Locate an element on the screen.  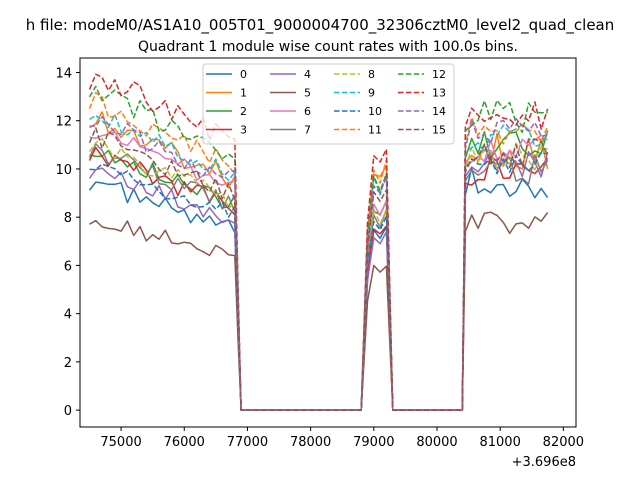
legend-label-0: 0 is located at coordinates (243, 74).